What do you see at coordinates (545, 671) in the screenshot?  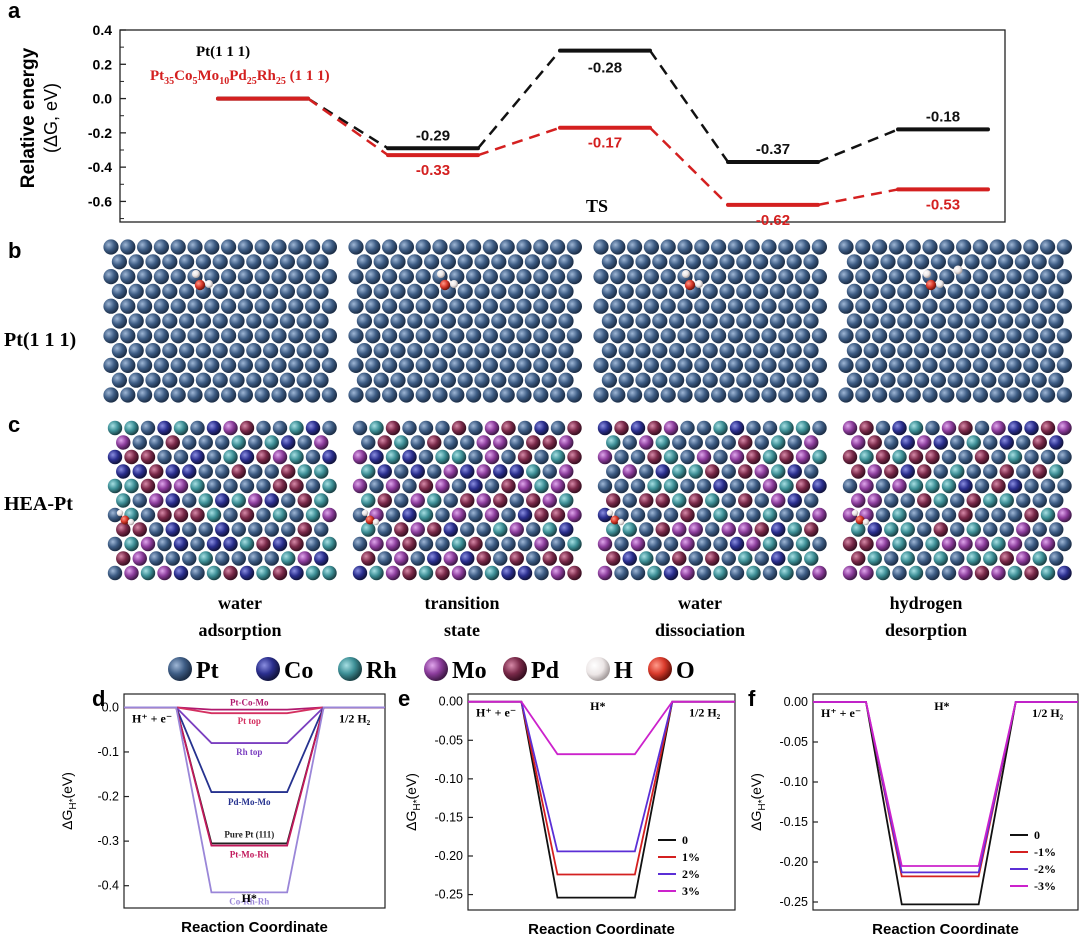 I see `atom-legend-label: Pd` at bounding box center [545, 671].